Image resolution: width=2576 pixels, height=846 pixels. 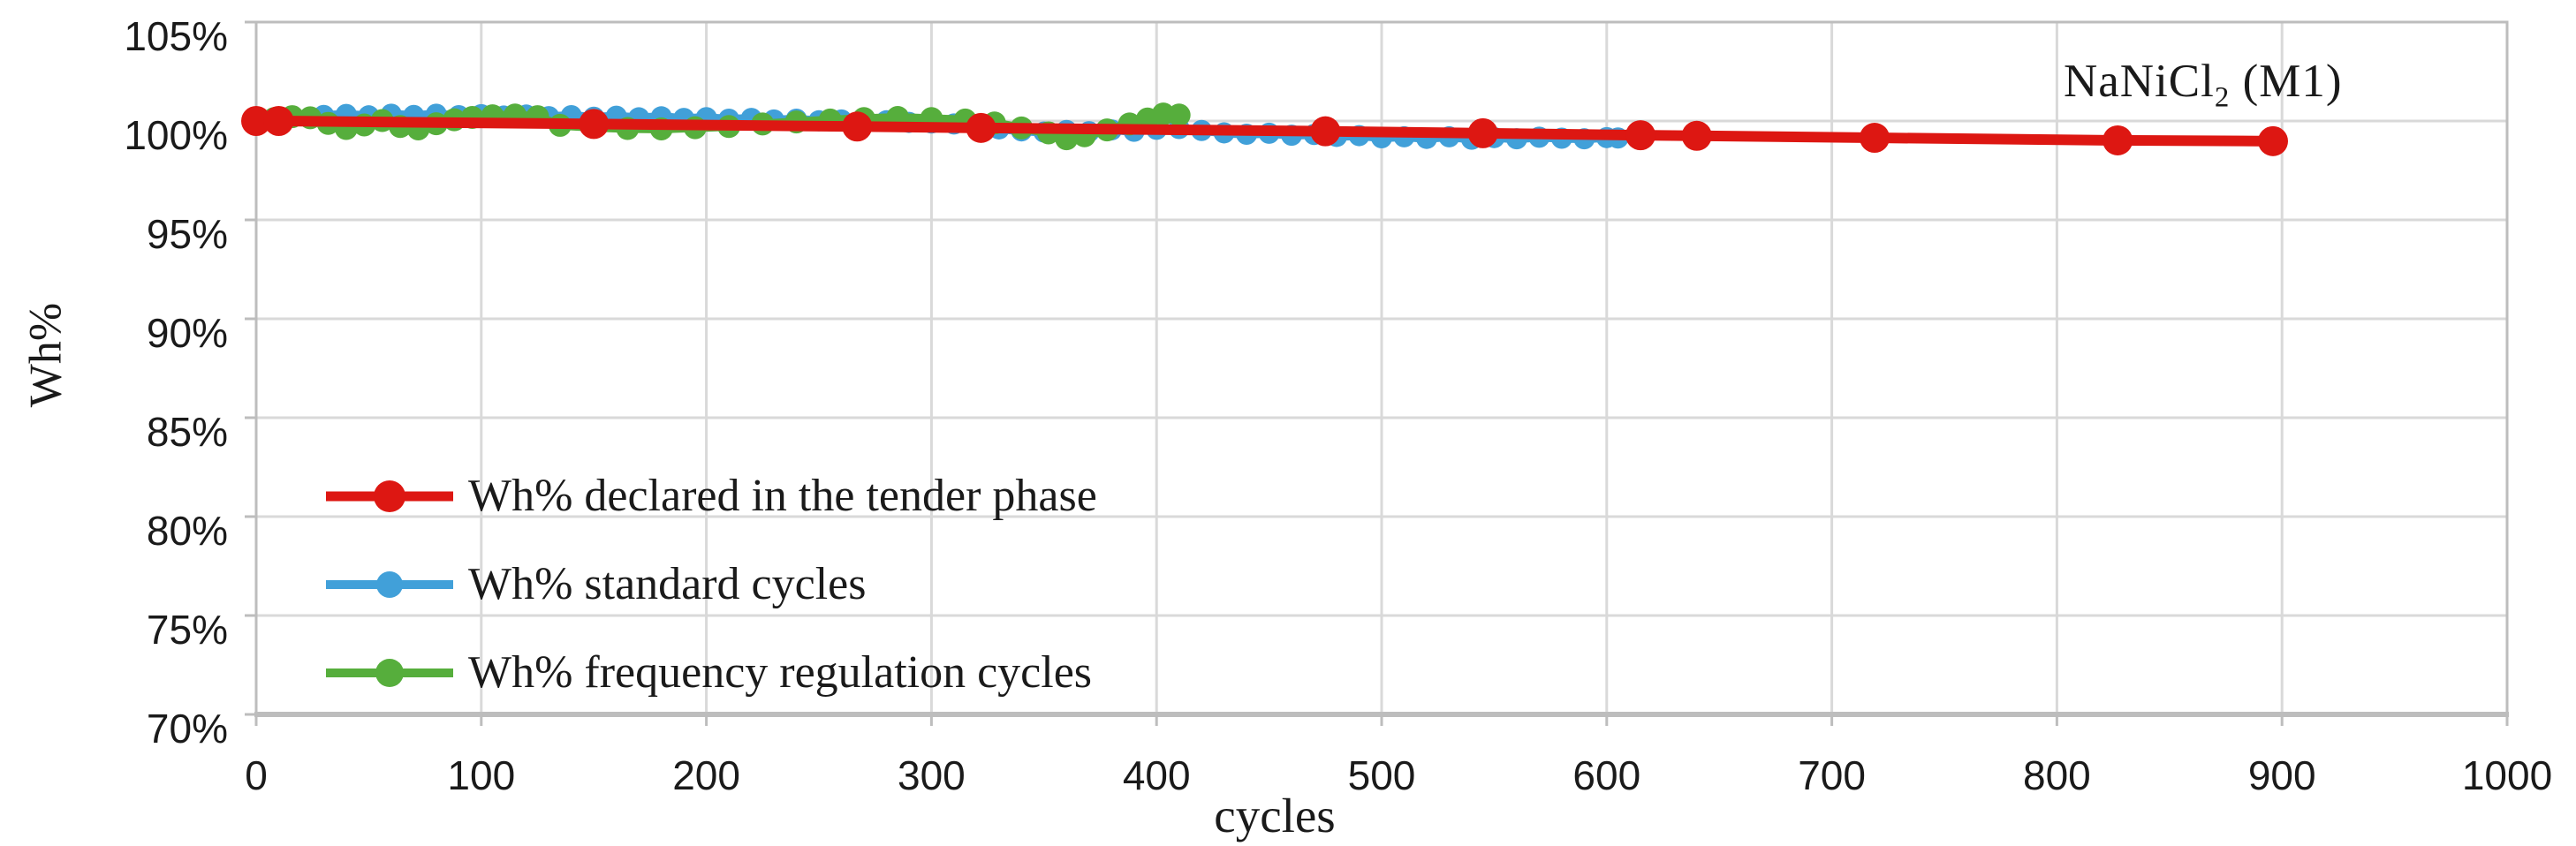 What do you see at coordinates (2287, 81) in the screenshot?
I see `annotation-suffix: (M1)` at bounding box center [2287, 81].